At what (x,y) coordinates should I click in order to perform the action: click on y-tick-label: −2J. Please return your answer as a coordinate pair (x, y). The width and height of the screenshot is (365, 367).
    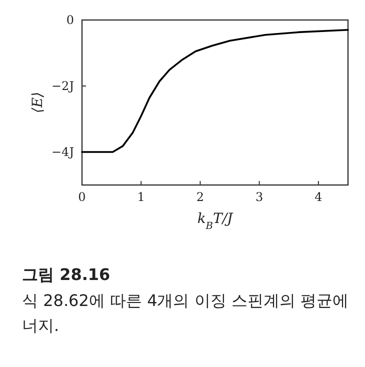
    Looking at the image, I should click on (63, 86).